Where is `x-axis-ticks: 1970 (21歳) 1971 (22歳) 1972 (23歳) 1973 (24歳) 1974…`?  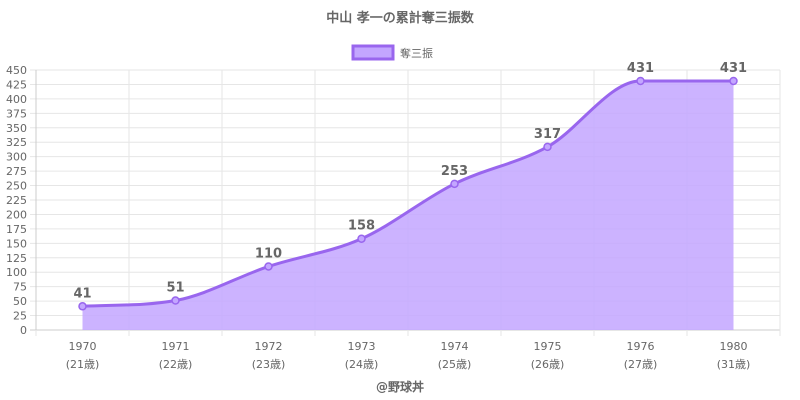 x-axis-ticks: 1970 (21歳) 1971 (22歳) 1972 (23歳) 1973 (24歳) 1974… is located at coordinates (408, 355).